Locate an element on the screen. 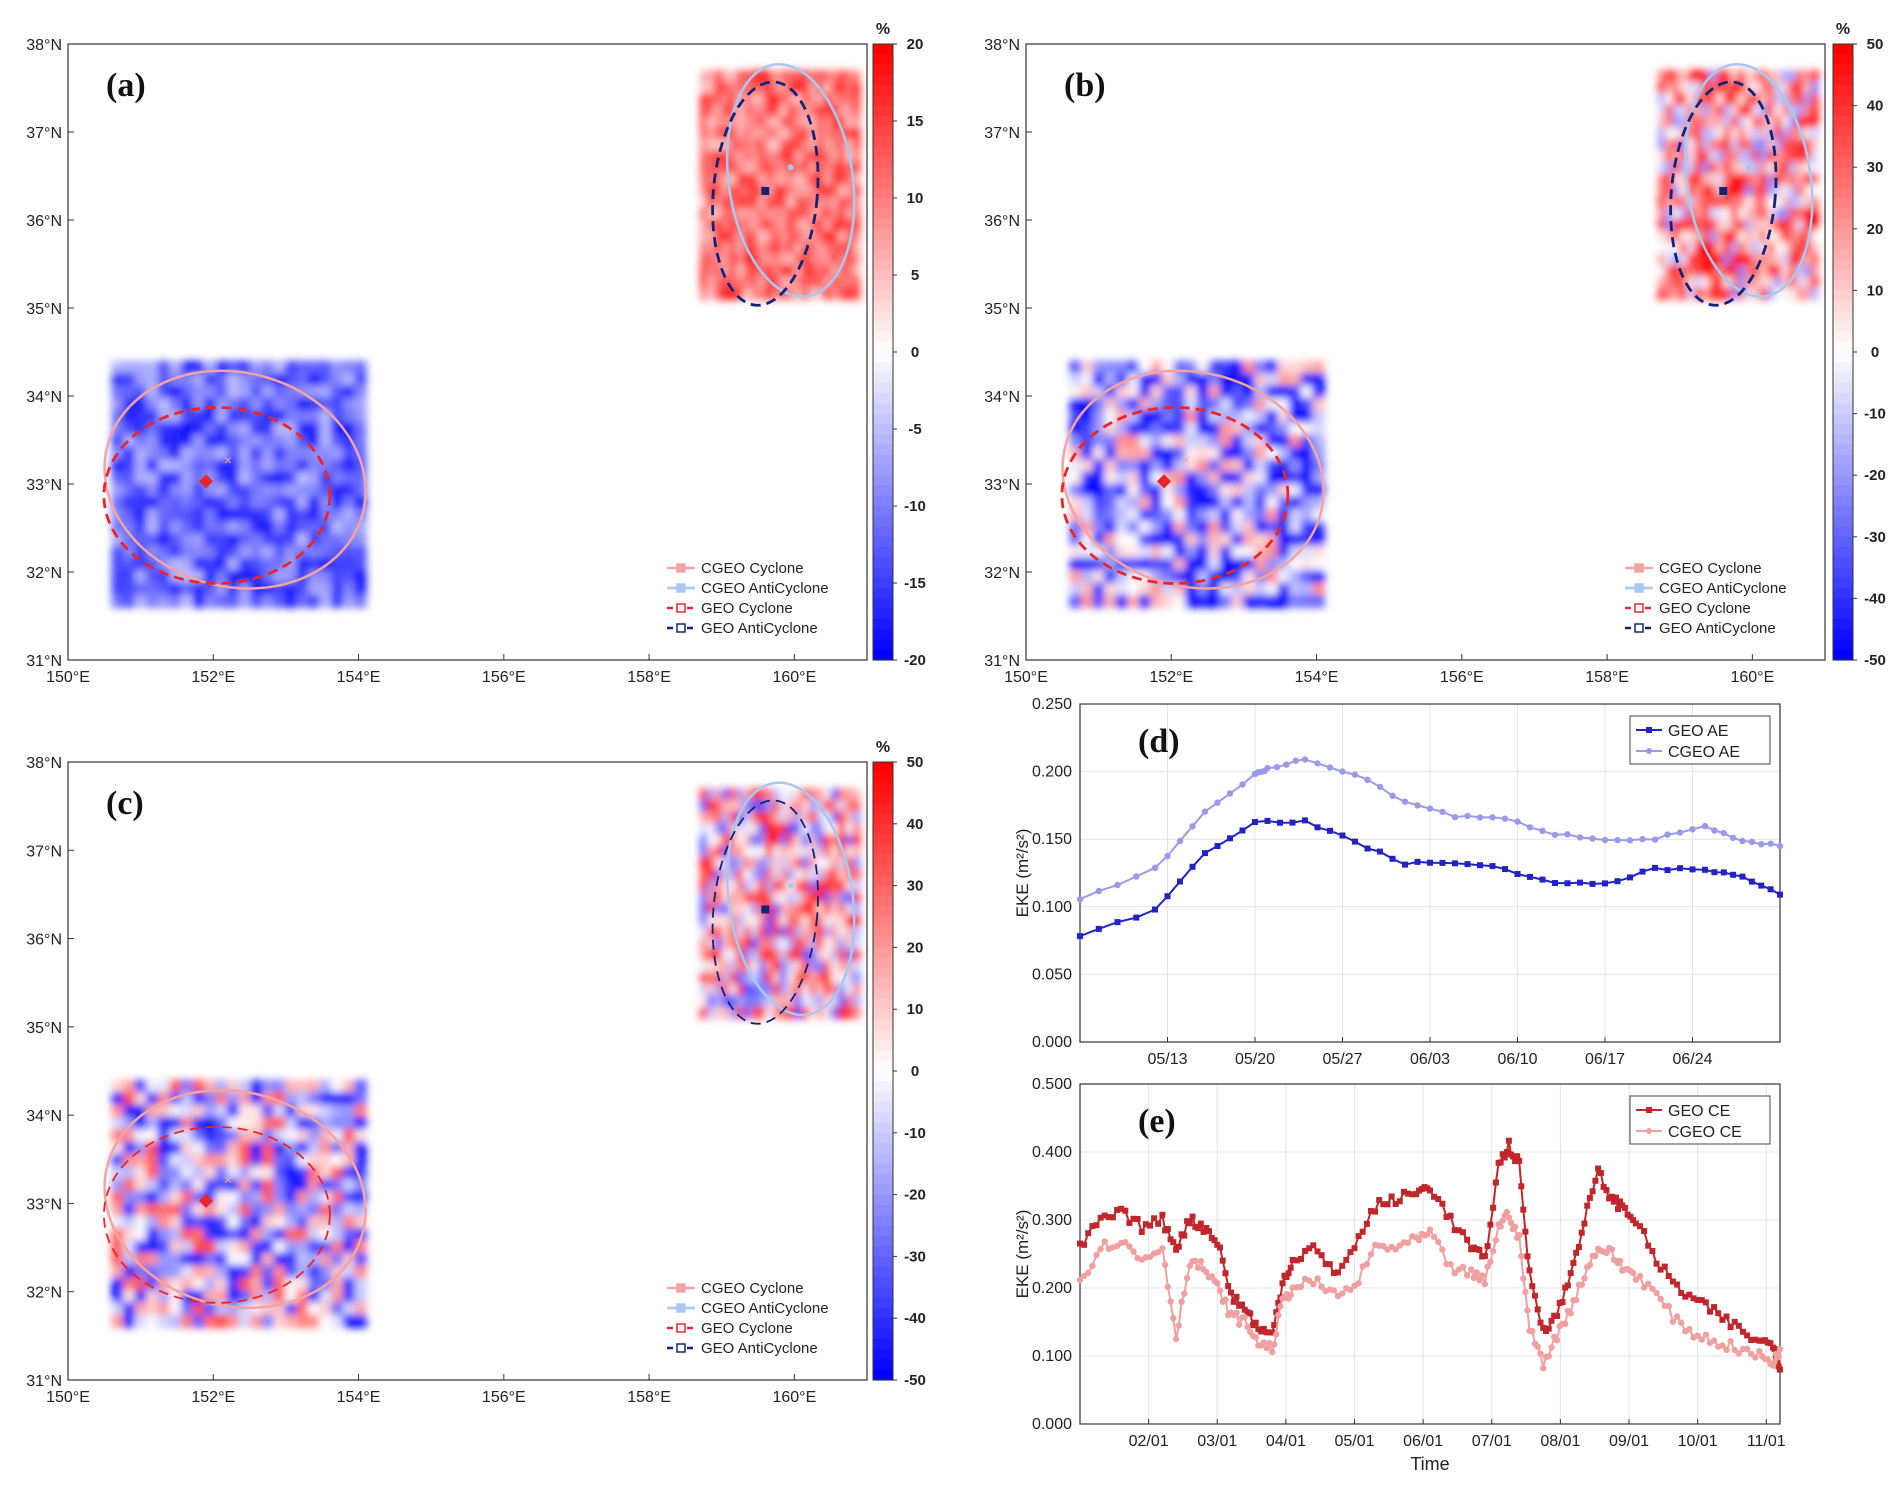  cgeo-anticyclone-contour is located at coordinates (790, 899).